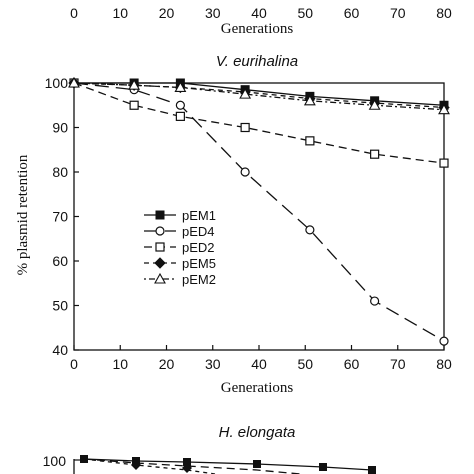  What do you see at coordinates (60, 261) in the screenshot?
I see `y-tick-label: 60` at bounding box center [60, 261].